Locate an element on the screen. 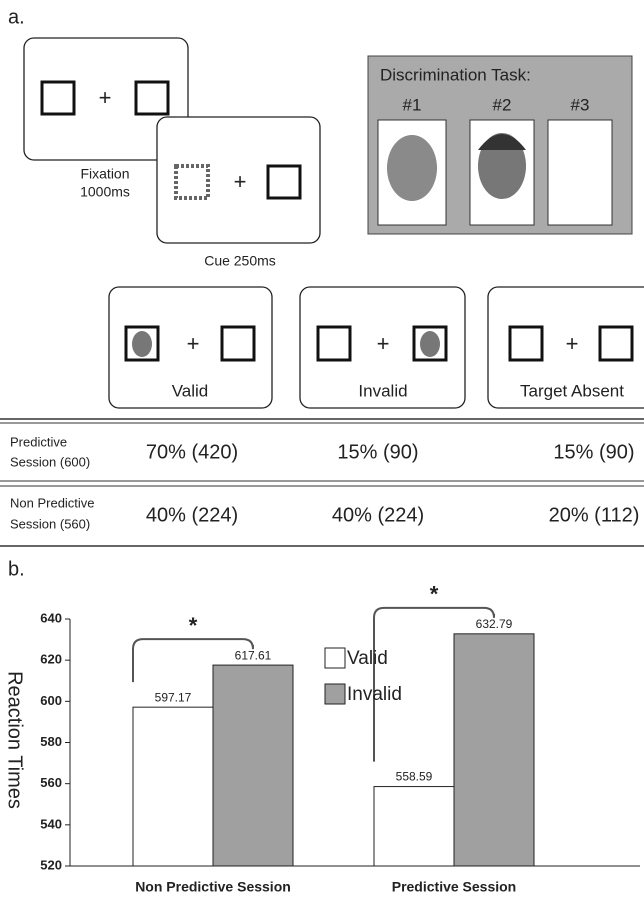 This screenshot has height=905, width=644. y-tick-label: 600 is located at coordinates (51, 700).